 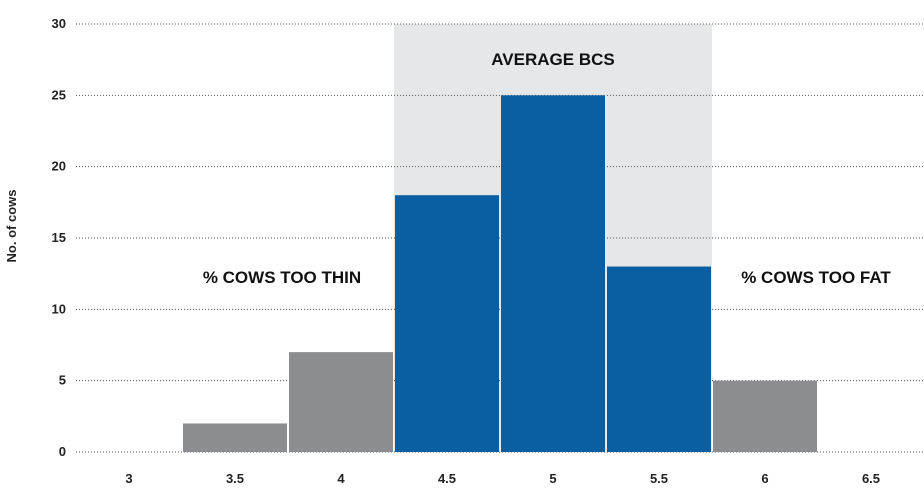 What do you see at coordinates (659, 359) in the screenshot?
I see `bar-5.5` at bounding box center [659, 359].